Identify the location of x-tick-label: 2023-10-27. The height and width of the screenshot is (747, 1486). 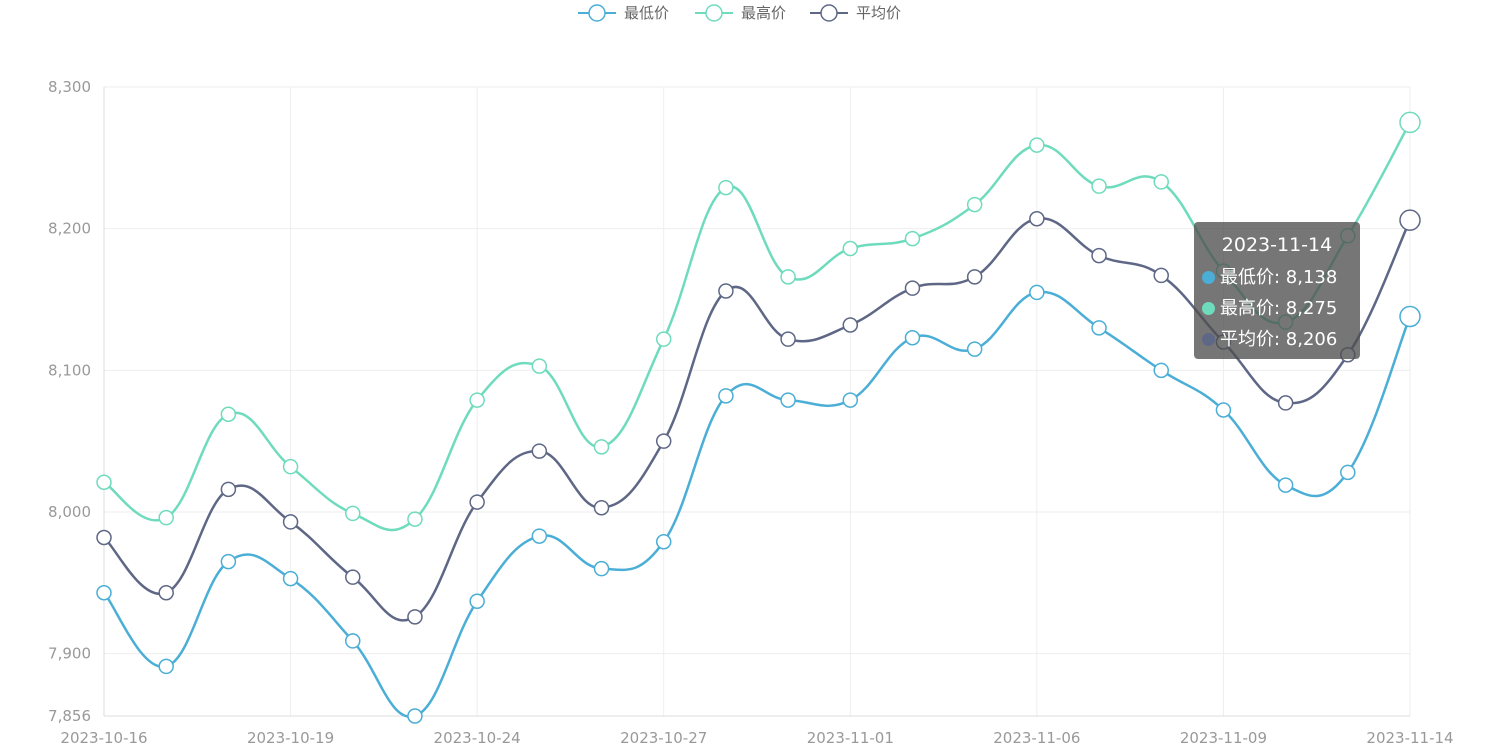
(663, 738).